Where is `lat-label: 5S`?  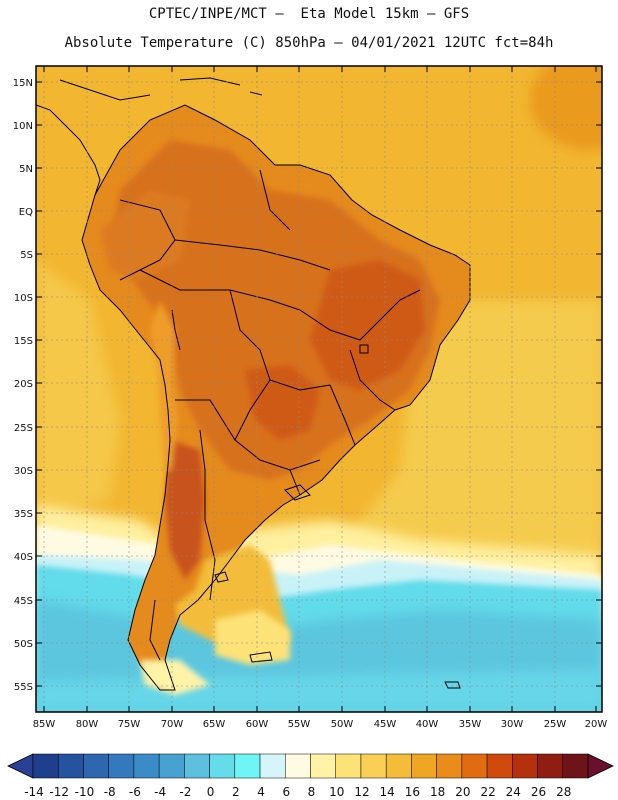
lat-label: 5S is located at coordinates (26, 255).